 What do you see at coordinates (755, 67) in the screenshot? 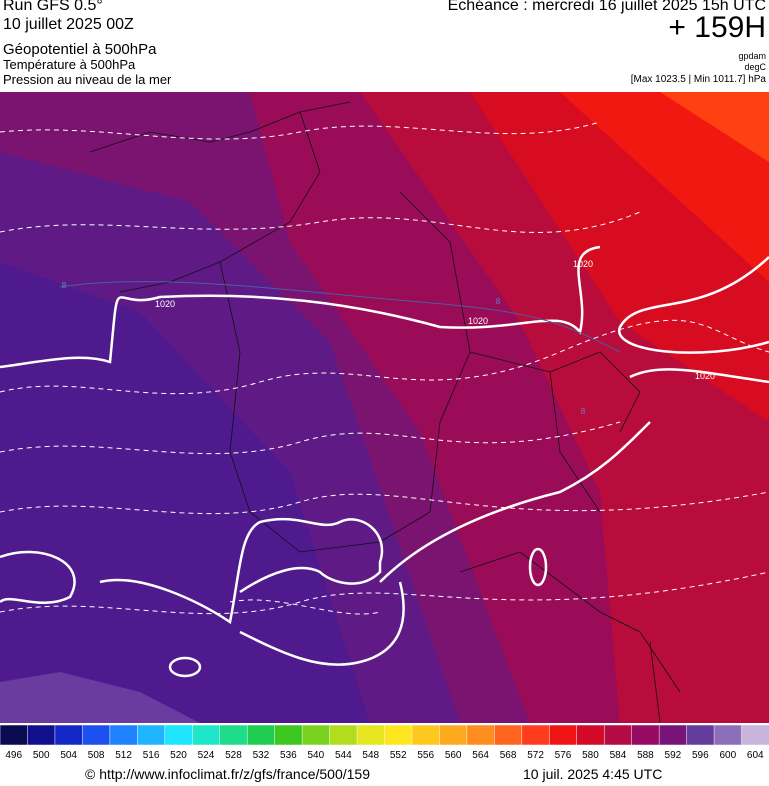
I see `unit: degC` at bounding box center [755, 67].